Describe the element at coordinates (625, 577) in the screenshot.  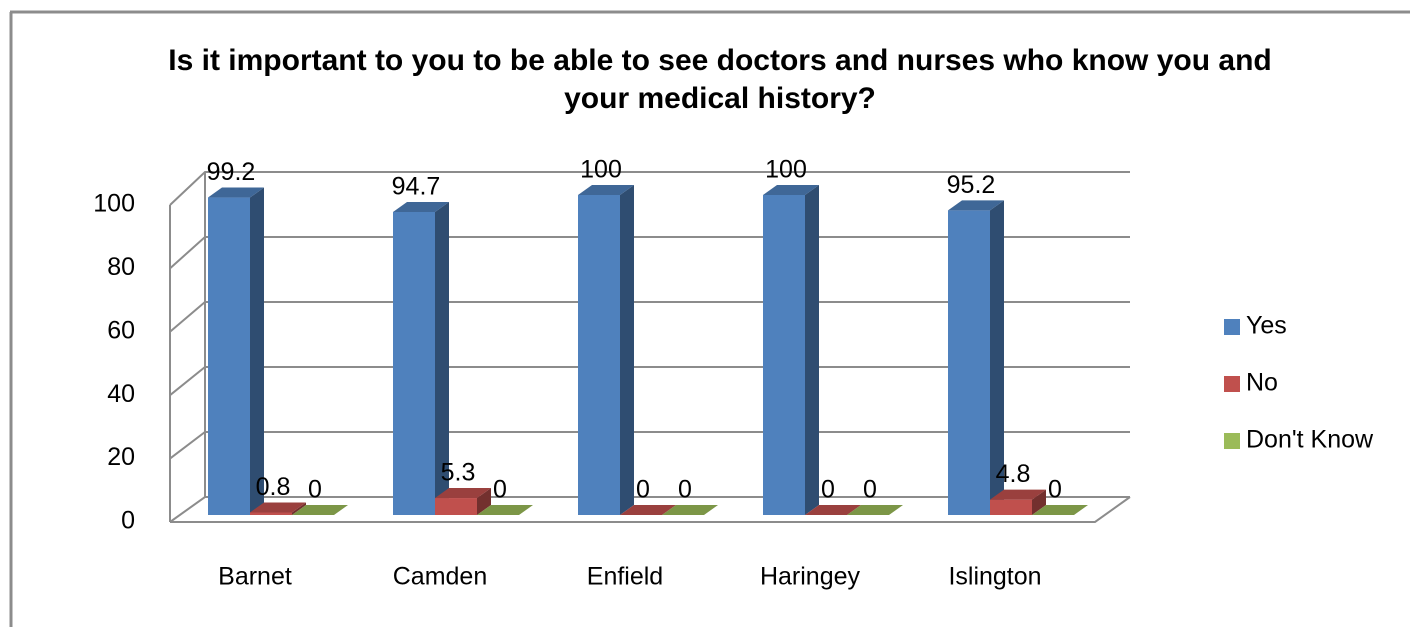
I see `x-tick-label: Enfield` at that location.